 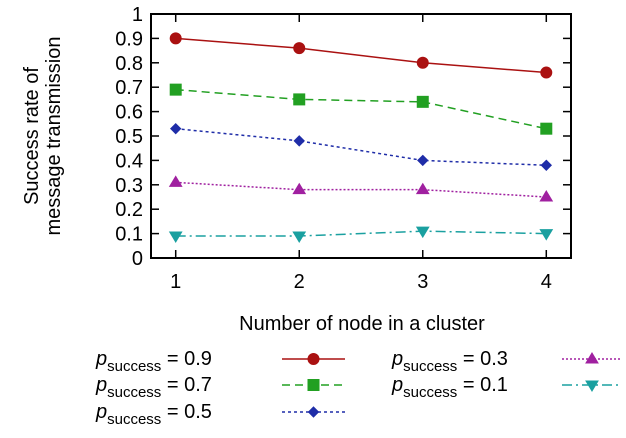 I want to click on y-tick-label: 1, so click(x=137, y=15).